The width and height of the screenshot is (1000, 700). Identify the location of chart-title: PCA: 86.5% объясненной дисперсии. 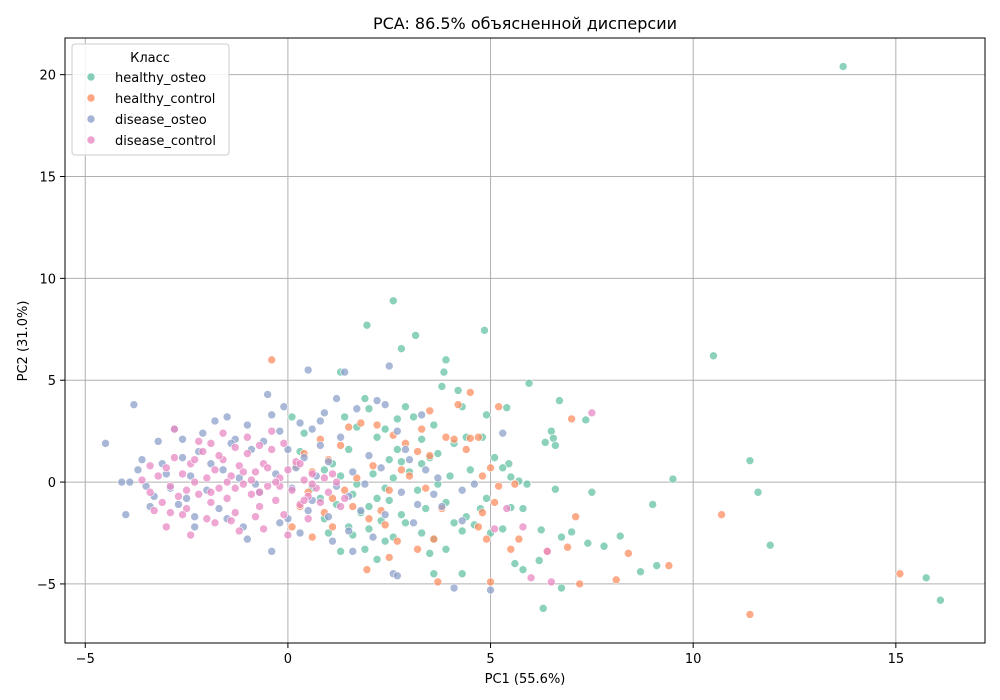
(525, 23).